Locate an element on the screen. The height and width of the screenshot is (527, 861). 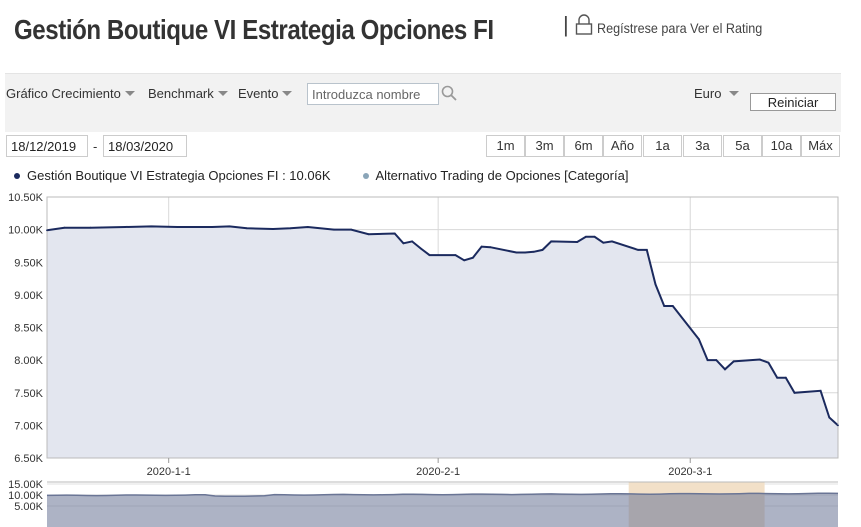
event-label: Evento is located at coordinates (258, 93).